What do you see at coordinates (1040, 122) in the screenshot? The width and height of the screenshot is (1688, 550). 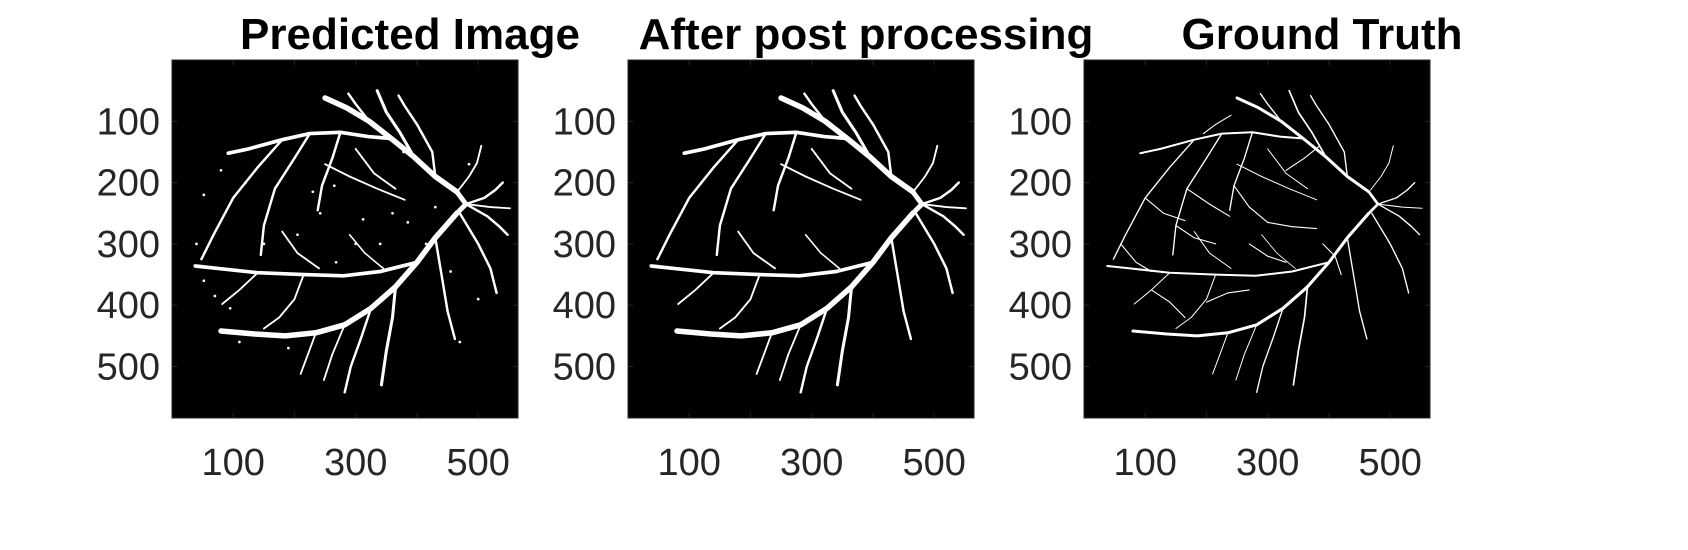 I see `y-tick-label: 100` at bounding box center [1040, 122].